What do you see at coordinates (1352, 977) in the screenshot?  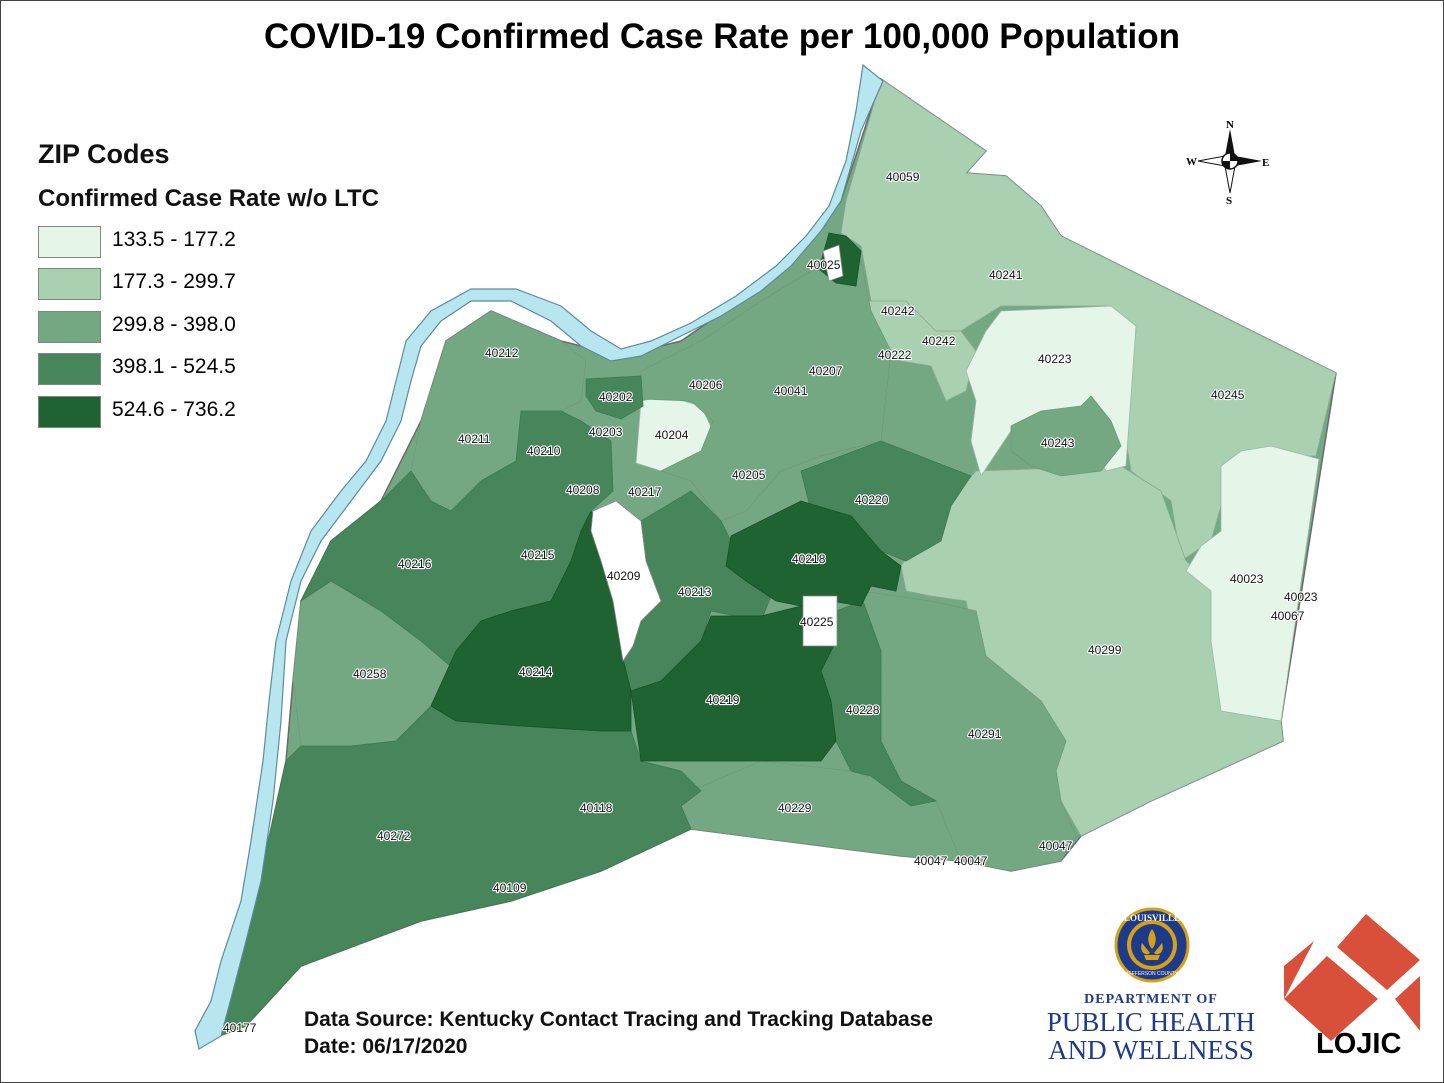 I see `lojic-logo` at bounding box center [1352, 977].